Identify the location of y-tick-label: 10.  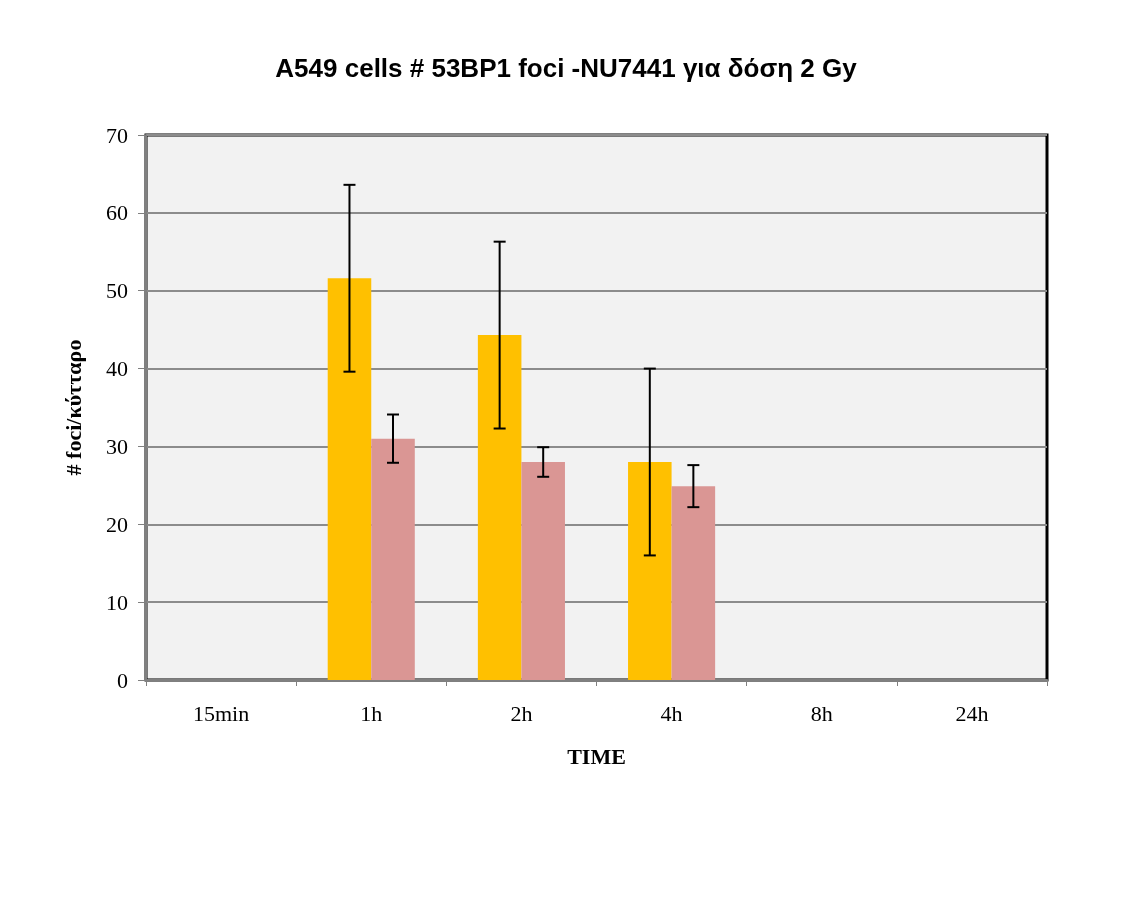
(117, 602).